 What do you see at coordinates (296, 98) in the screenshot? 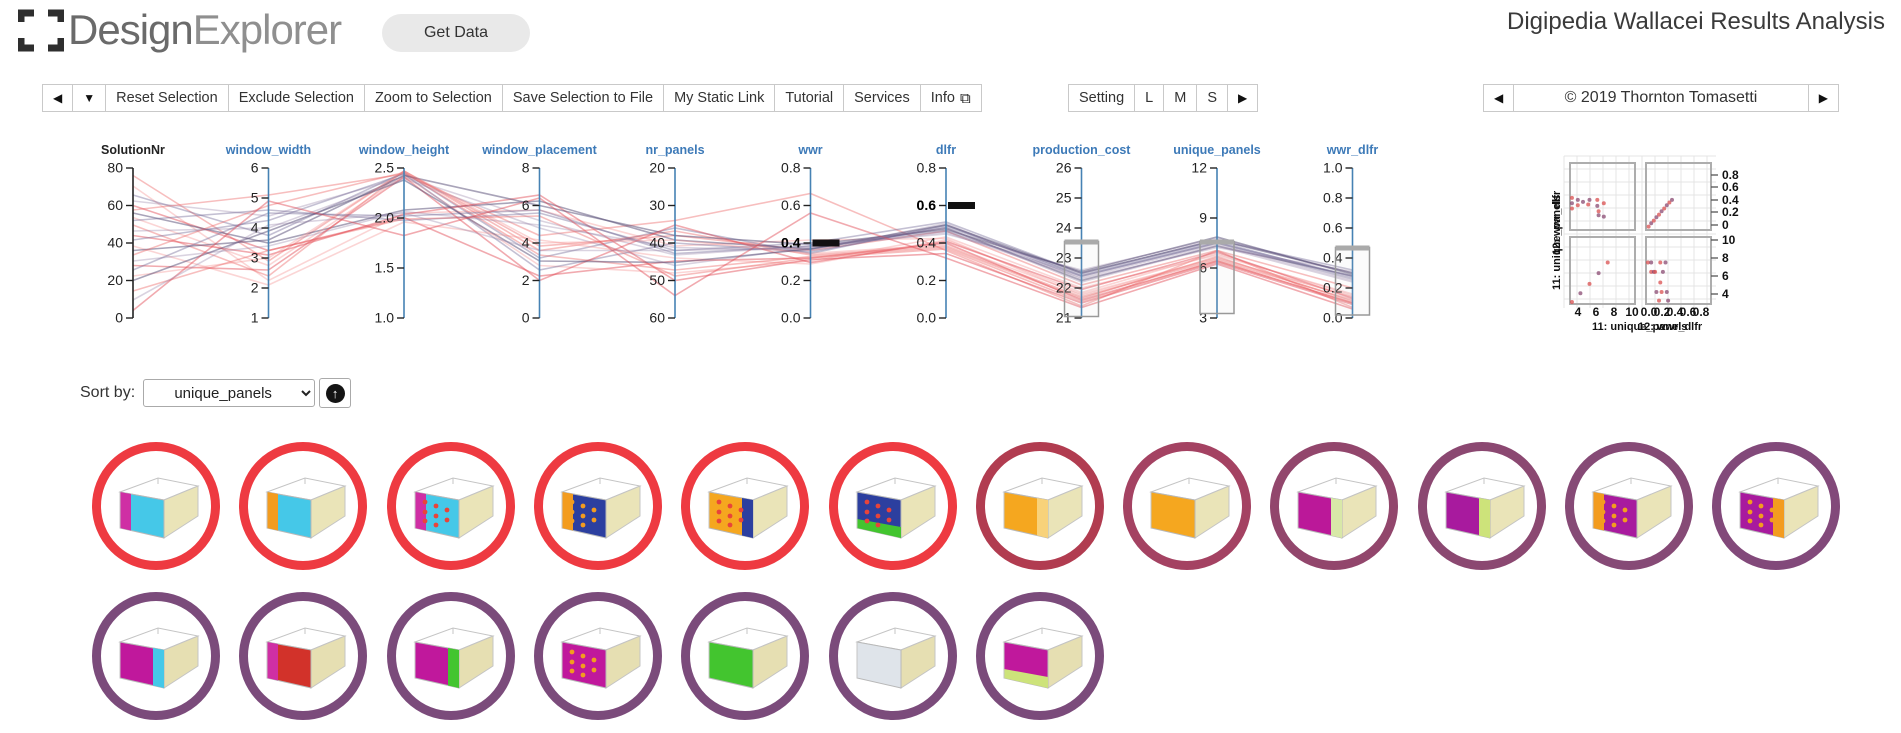
I see `exclude-selection-button: Exclude Selection` at bounding box center [296, 98].